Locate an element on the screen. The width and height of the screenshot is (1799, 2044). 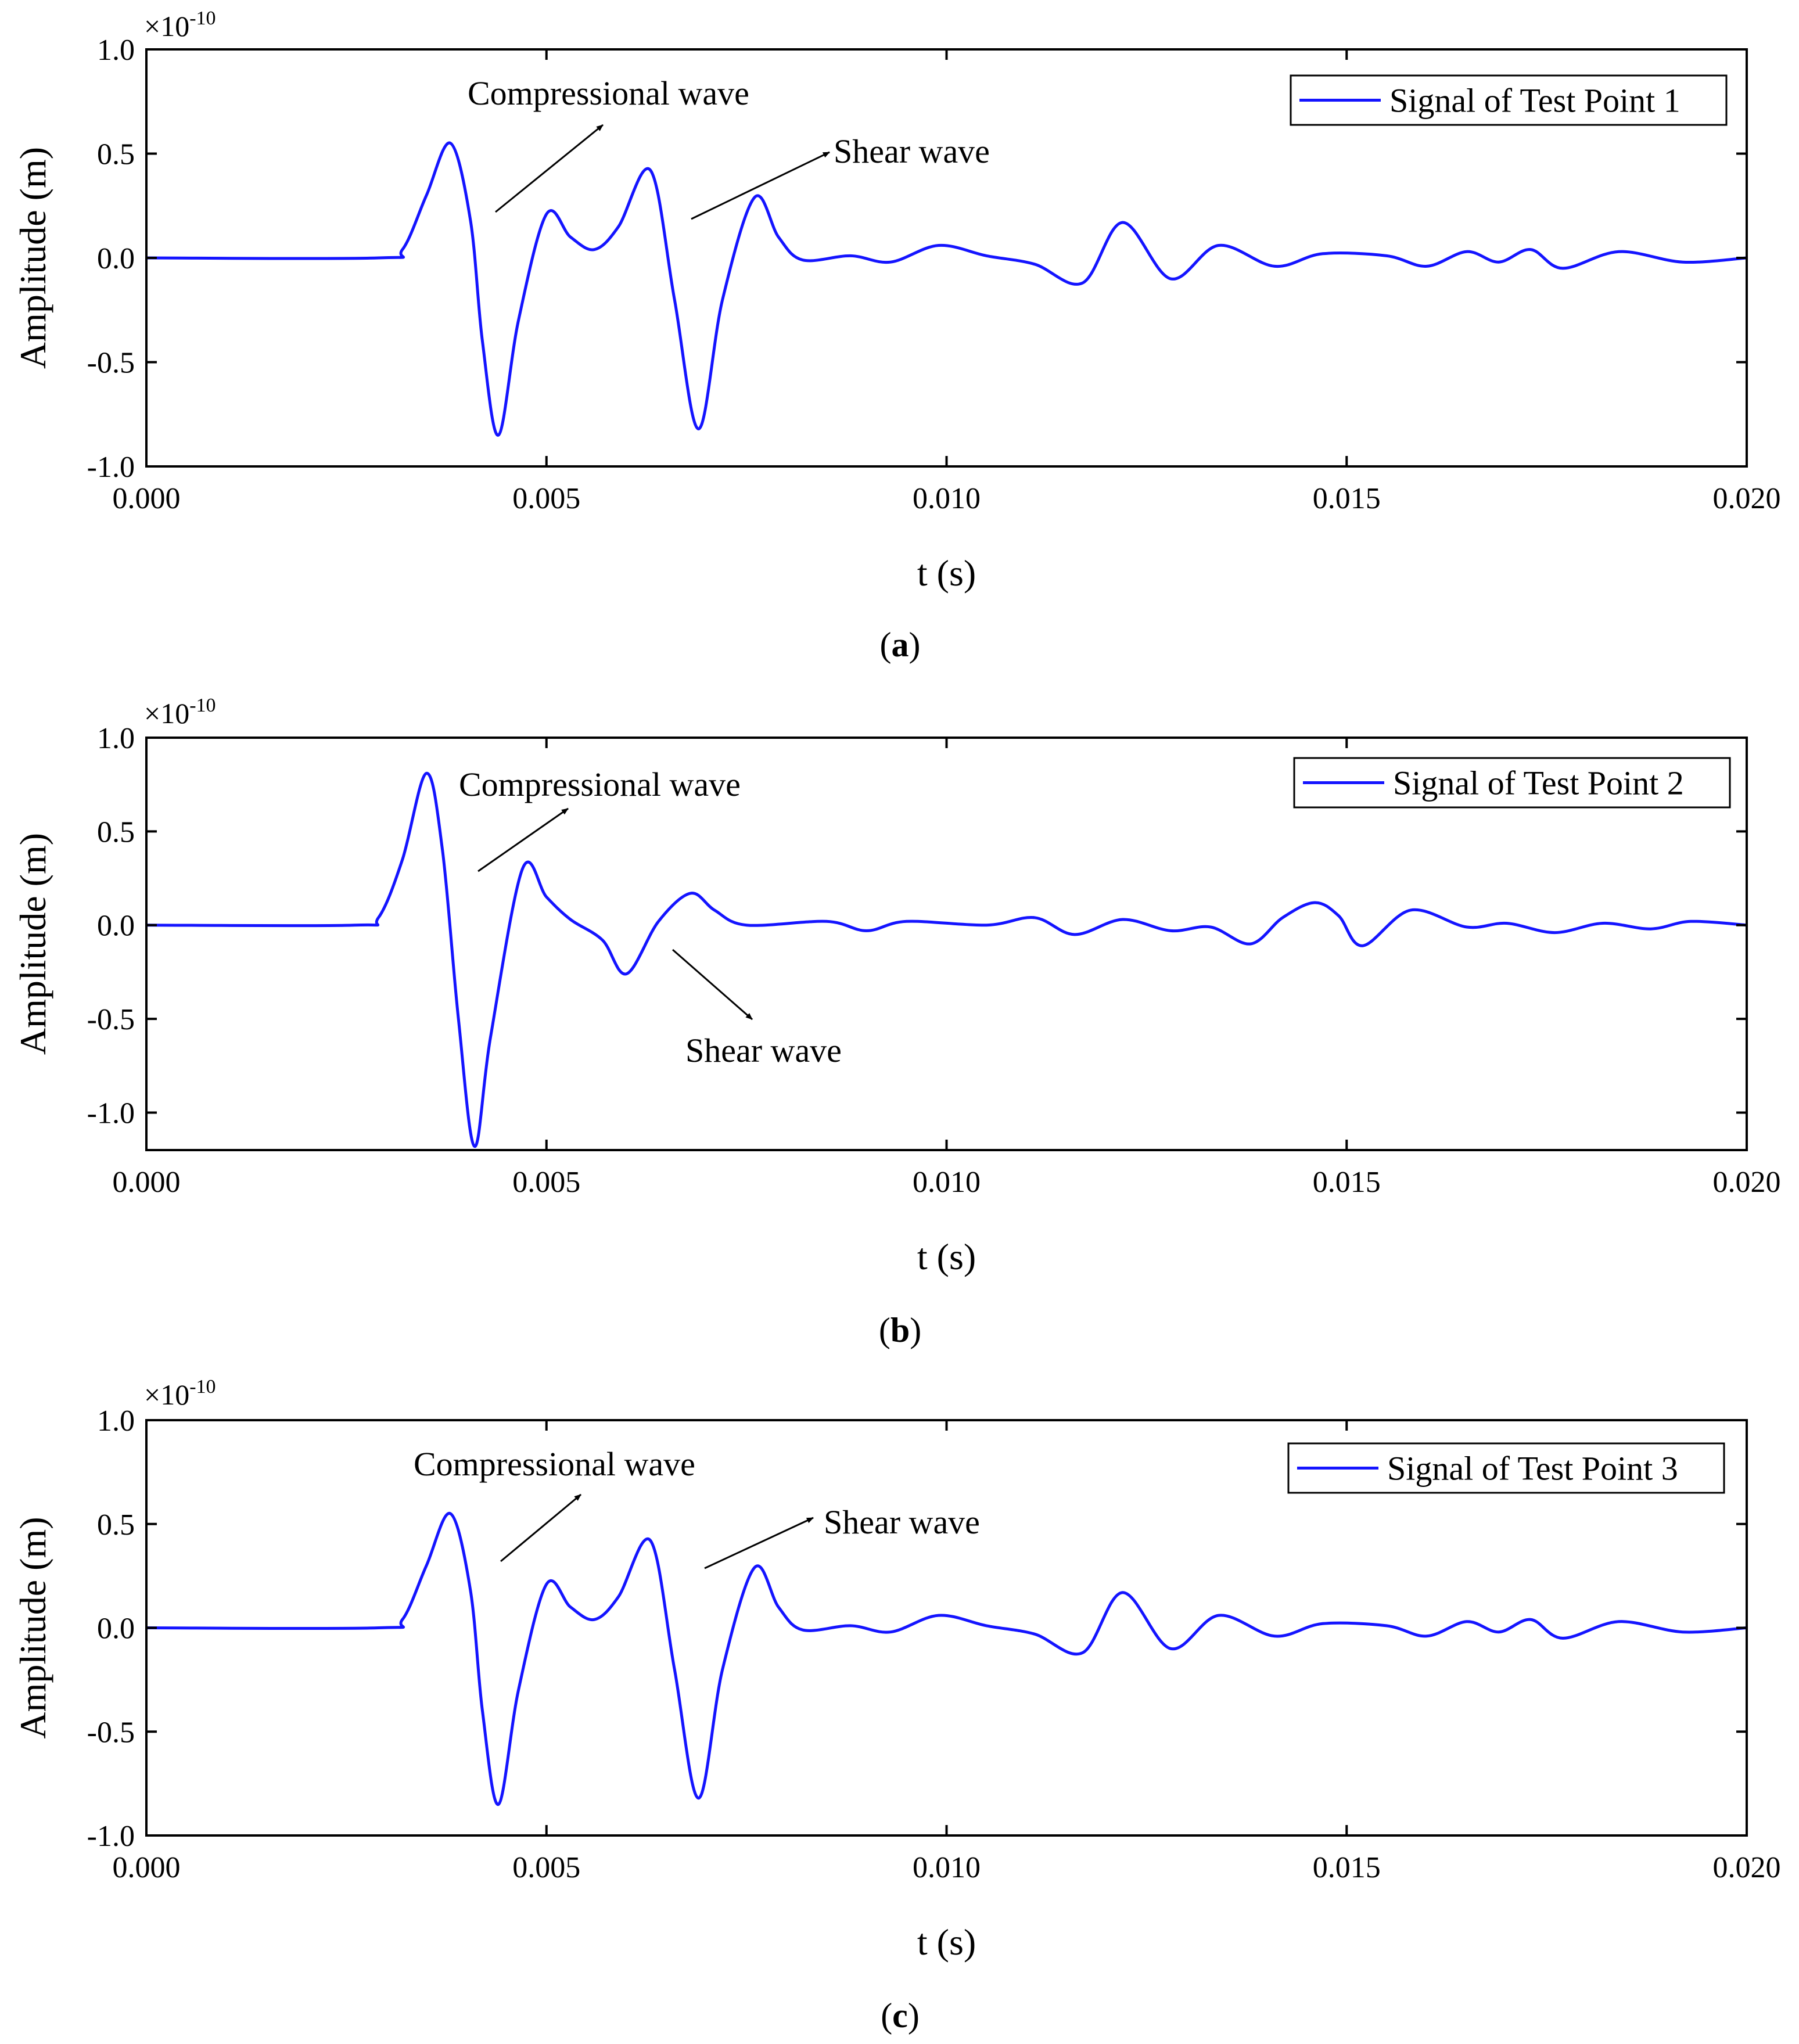
panel-caption: (a) is located at coordinates (900, 645).